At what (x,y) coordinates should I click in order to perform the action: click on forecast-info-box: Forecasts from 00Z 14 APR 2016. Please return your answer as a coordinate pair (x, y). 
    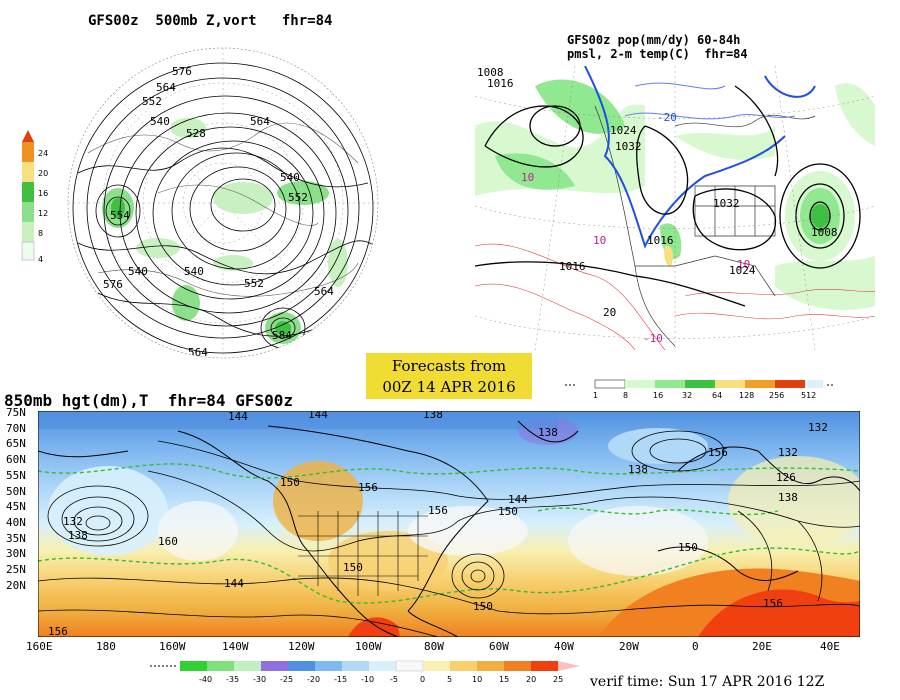
    Looking at the image, I should click on (449, 376).